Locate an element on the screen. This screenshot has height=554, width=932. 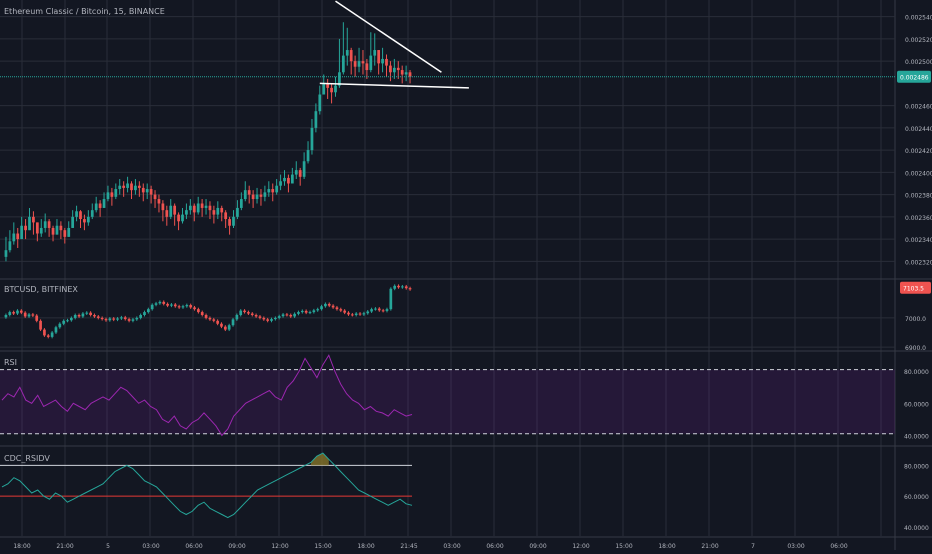
rsi-line is located at coordinates (207, 395).